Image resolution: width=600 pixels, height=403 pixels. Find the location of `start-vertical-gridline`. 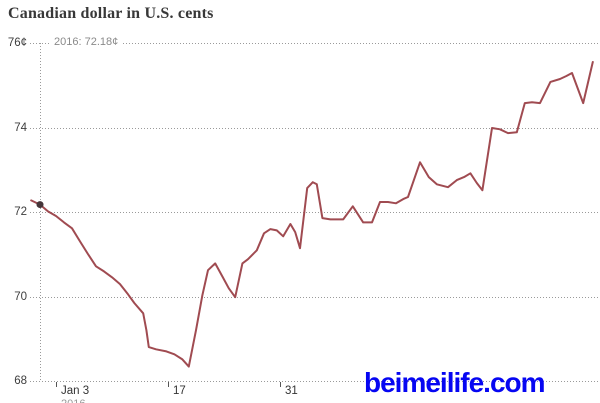

start-vertical-gridline is located at coordinates (40, 212).